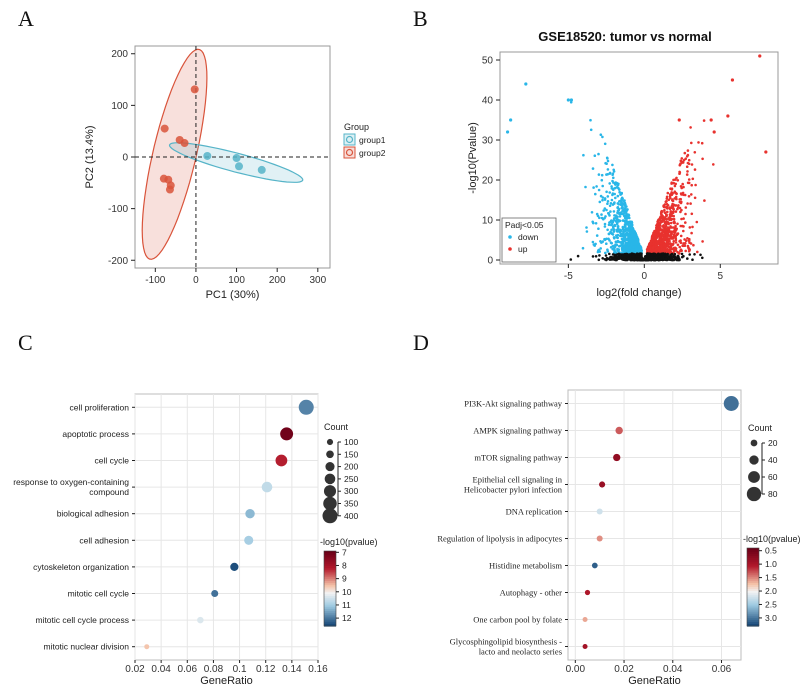 Image resolution: width=806 pixels, height=691 pixels. What do you see at coordinates (349, 542) in the screenshot?
I see `pvalue-legend-title: -log10(pvalue)` at bounding box center [349, 542].